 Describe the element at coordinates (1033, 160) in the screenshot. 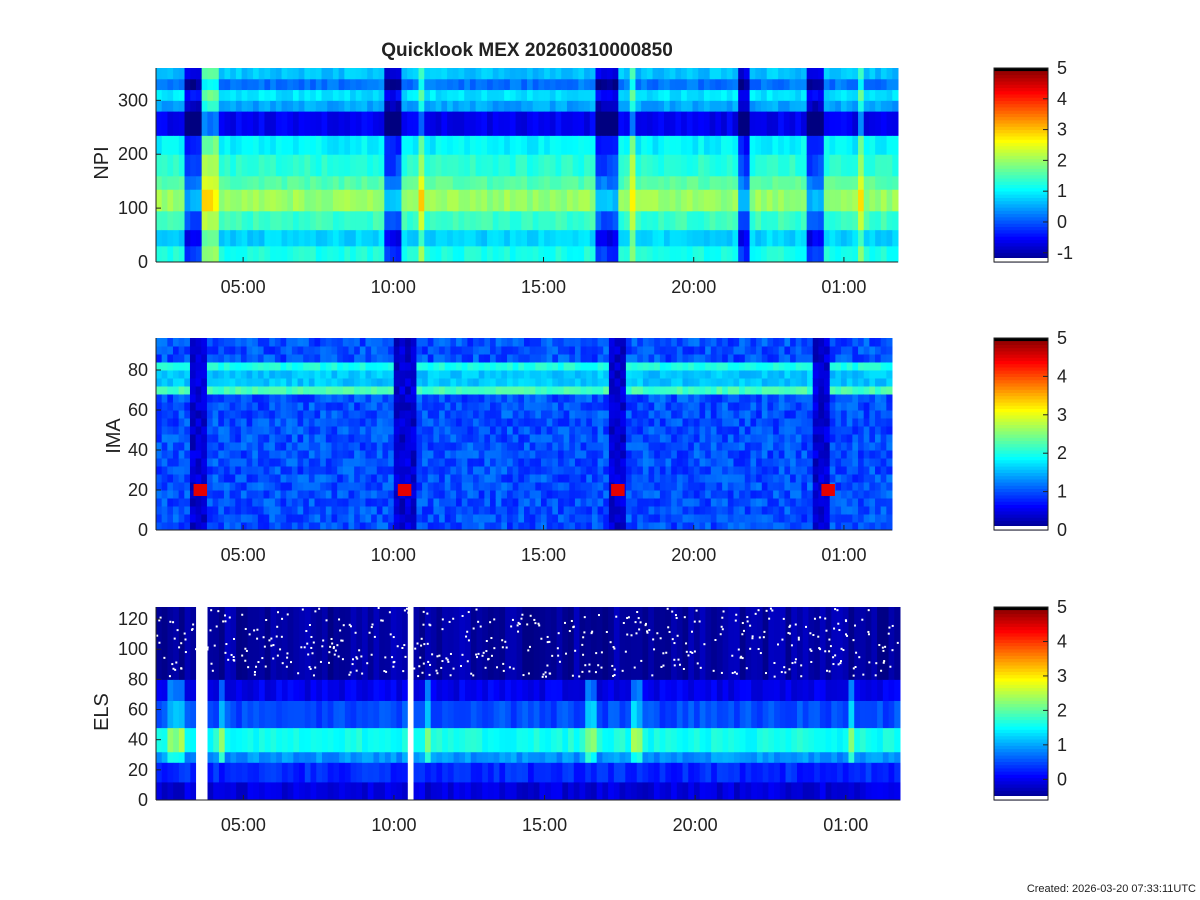

I see `npi-colorbar: -1 0 1 2 3 4 5` at that location.